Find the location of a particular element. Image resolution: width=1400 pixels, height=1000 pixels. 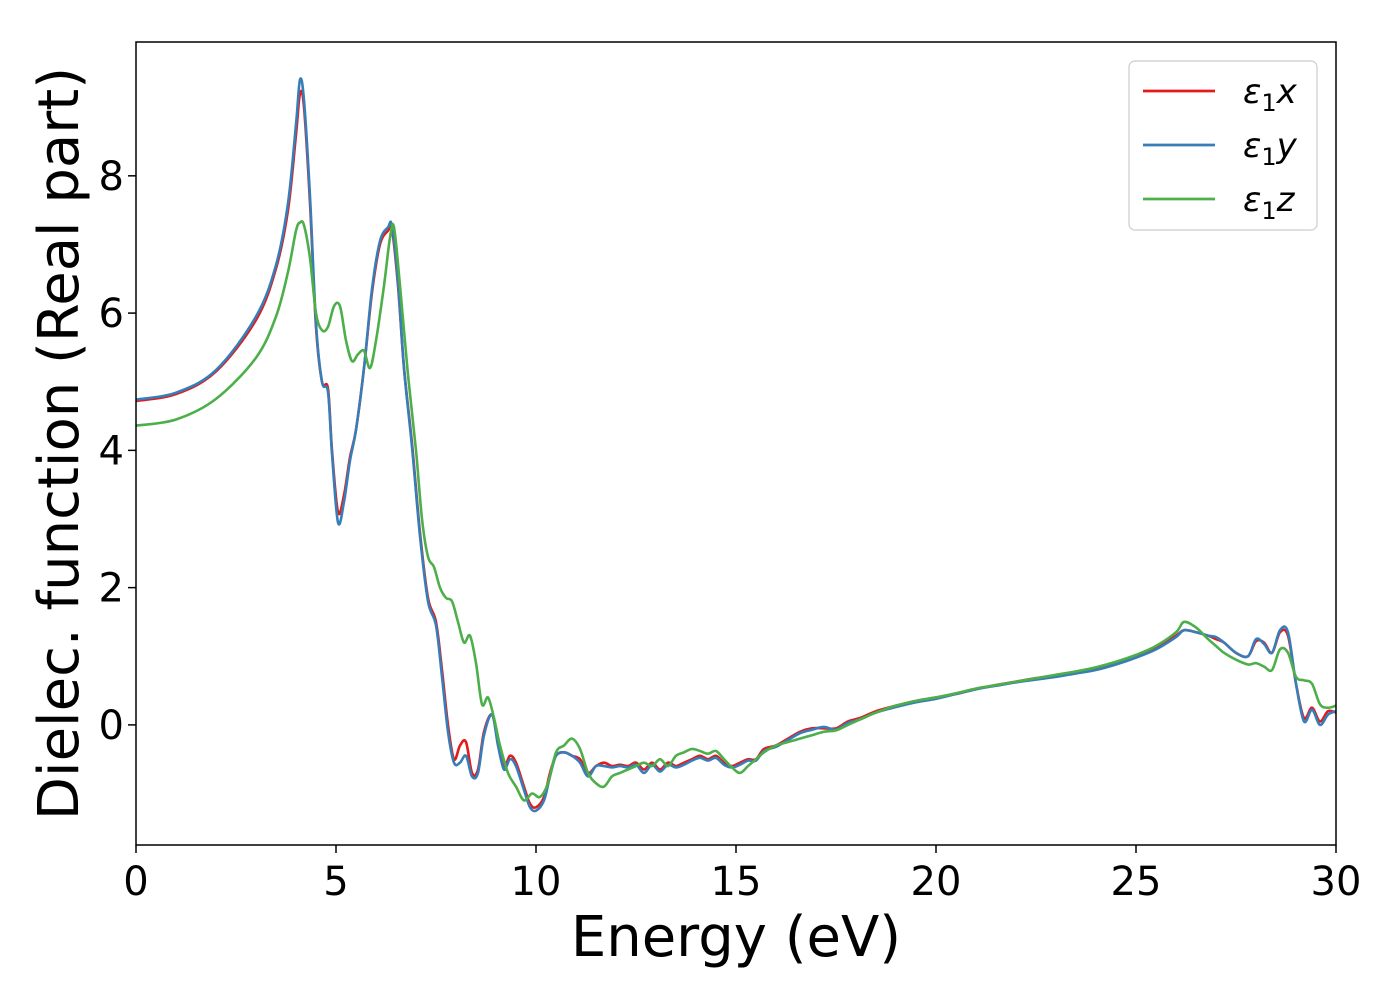

y-tick-label: 2 is located at coordinates (111, 589).